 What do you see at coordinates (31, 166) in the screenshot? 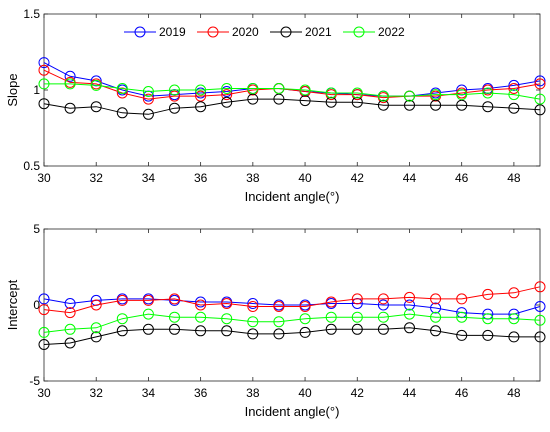
I see `y-tick-label: 0.5` at bounding box center [31, 166].